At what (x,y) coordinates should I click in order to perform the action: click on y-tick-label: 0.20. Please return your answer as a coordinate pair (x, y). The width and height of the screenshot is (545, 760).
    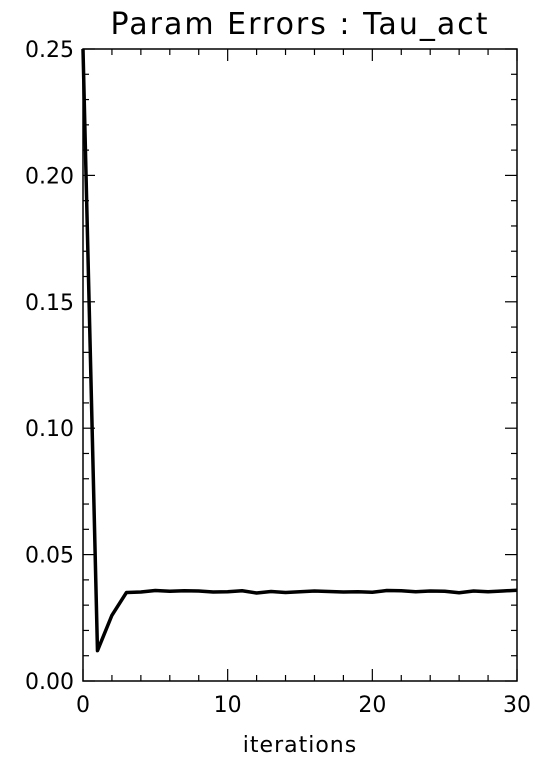
    Looking at the image, I should click on (49, 176).